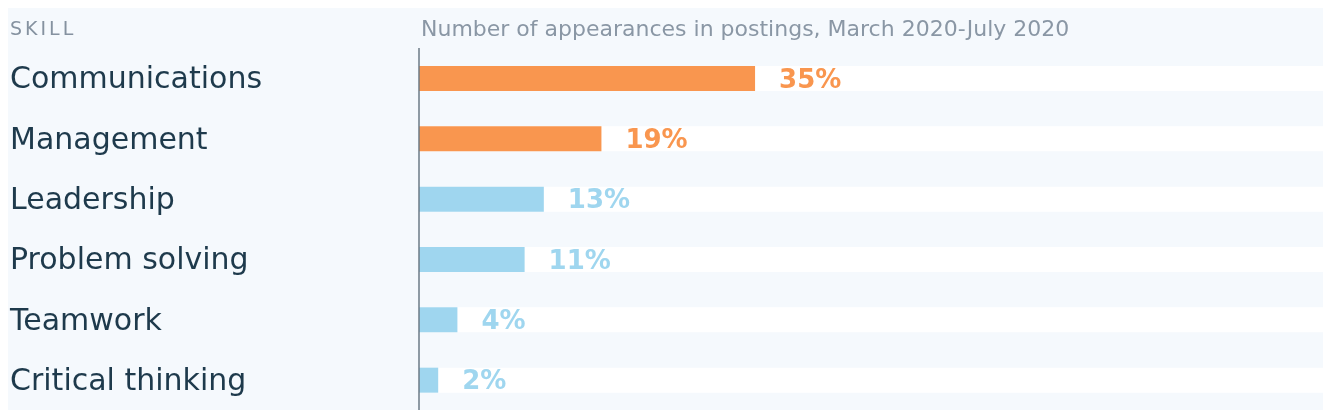  I want to click on y-tick-label: Communications, so click(136, 78).